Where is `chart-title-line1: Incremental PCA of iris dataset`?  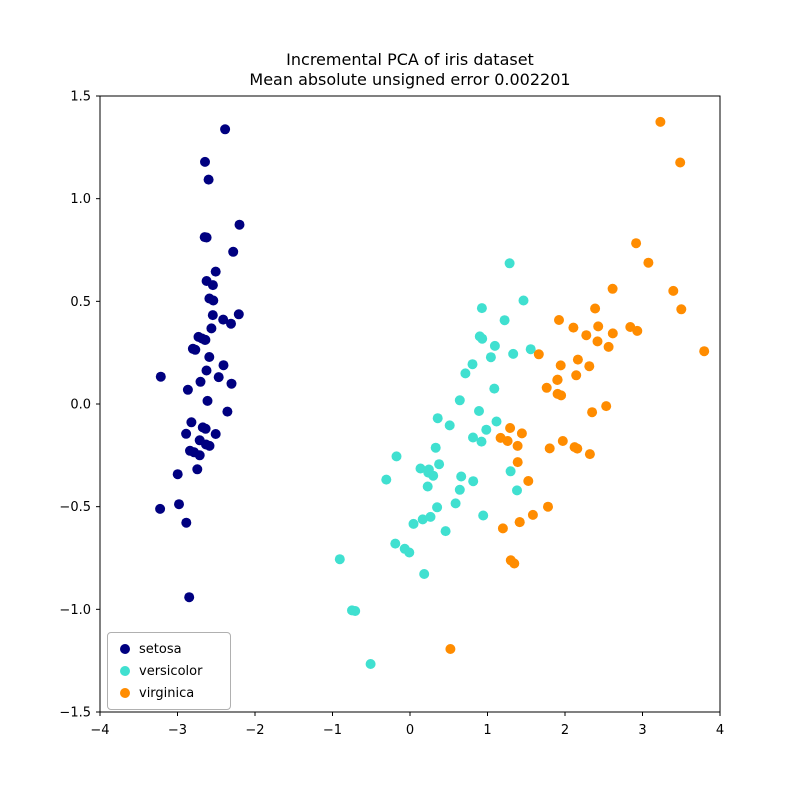 chart-title-line1: Incremental PCA of iris dataset is located at coordinates (410, 59).